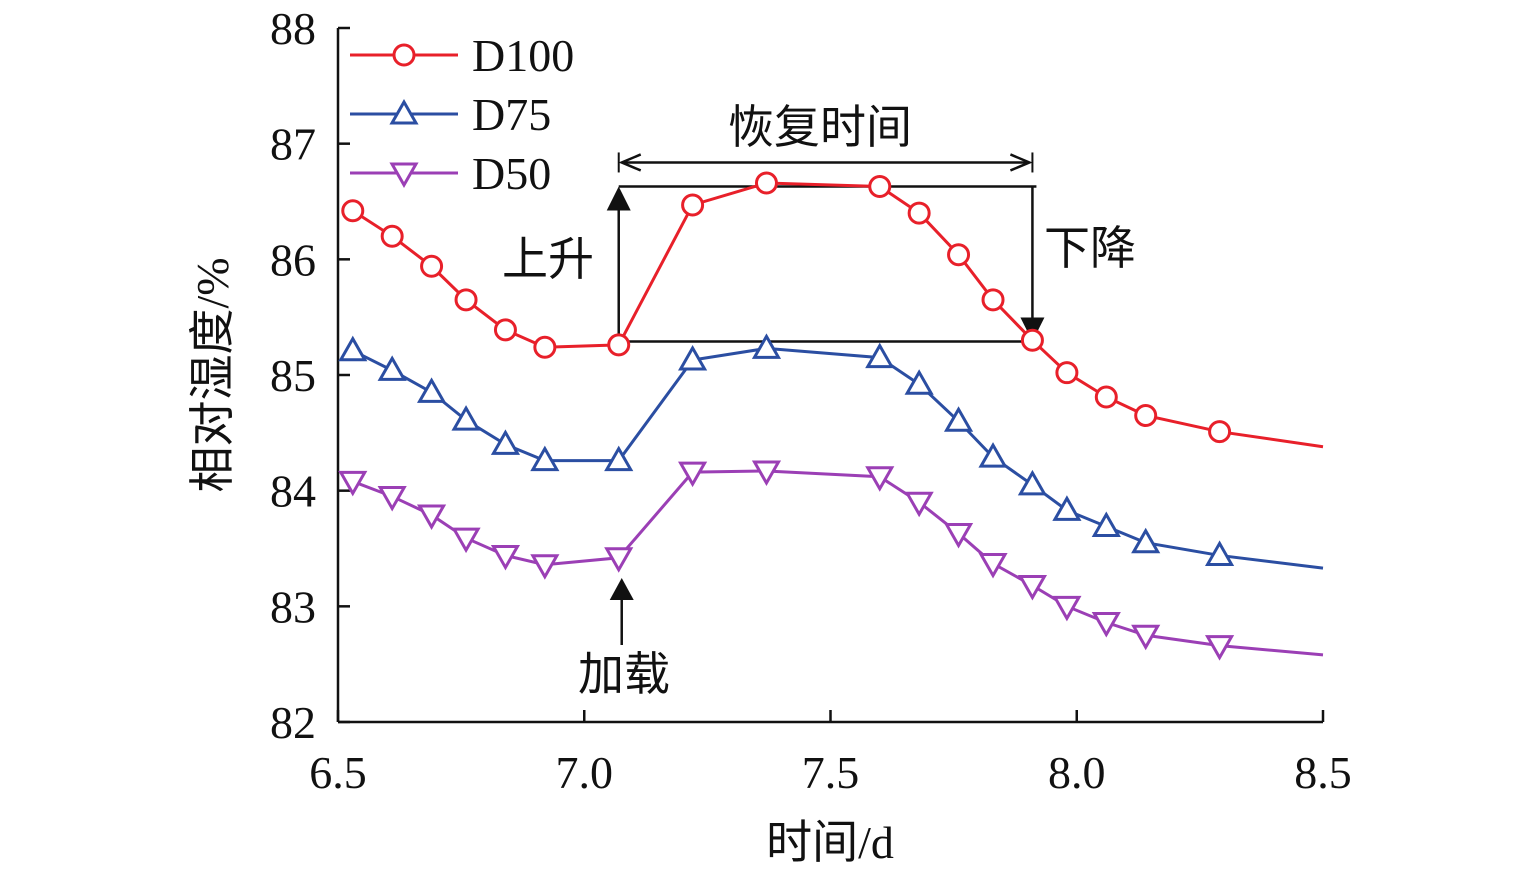 The image size is (1535, 874). Describe the element at coordinates (293, 491) in the screenshot. I see `y-tick-label: 84` at that location.